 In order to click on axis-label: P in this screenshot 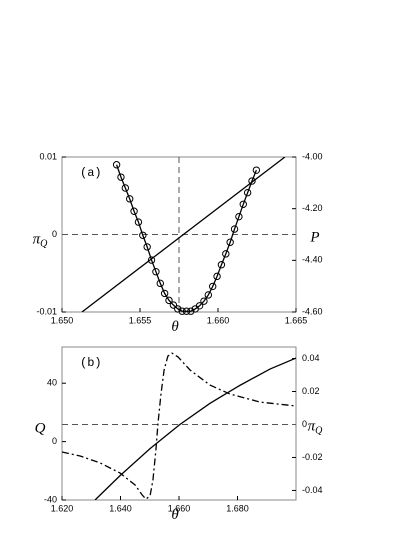, I will do `click(314, 238)`.